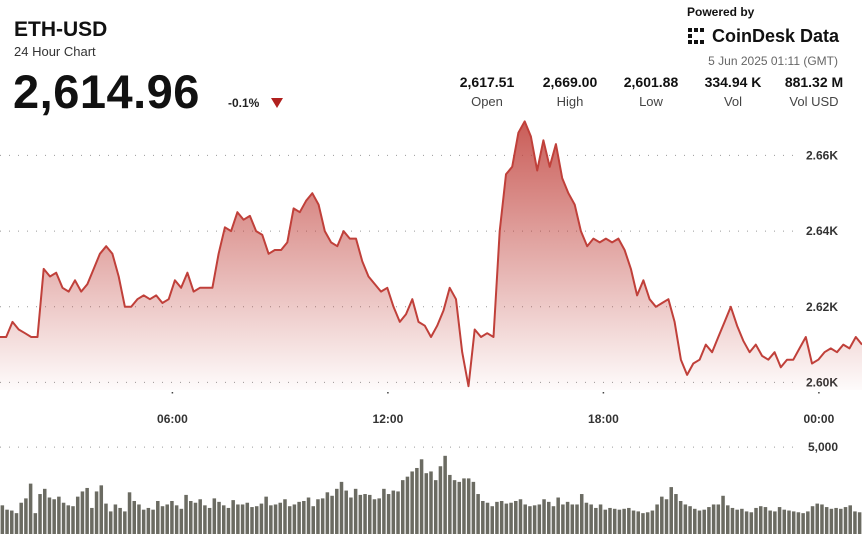 This screenshot has height=534, width=862. What do you see at coordinates (106, 91) in the screenshot?
I see `current-price: 2,614.96` at bounding box center [106, 91].